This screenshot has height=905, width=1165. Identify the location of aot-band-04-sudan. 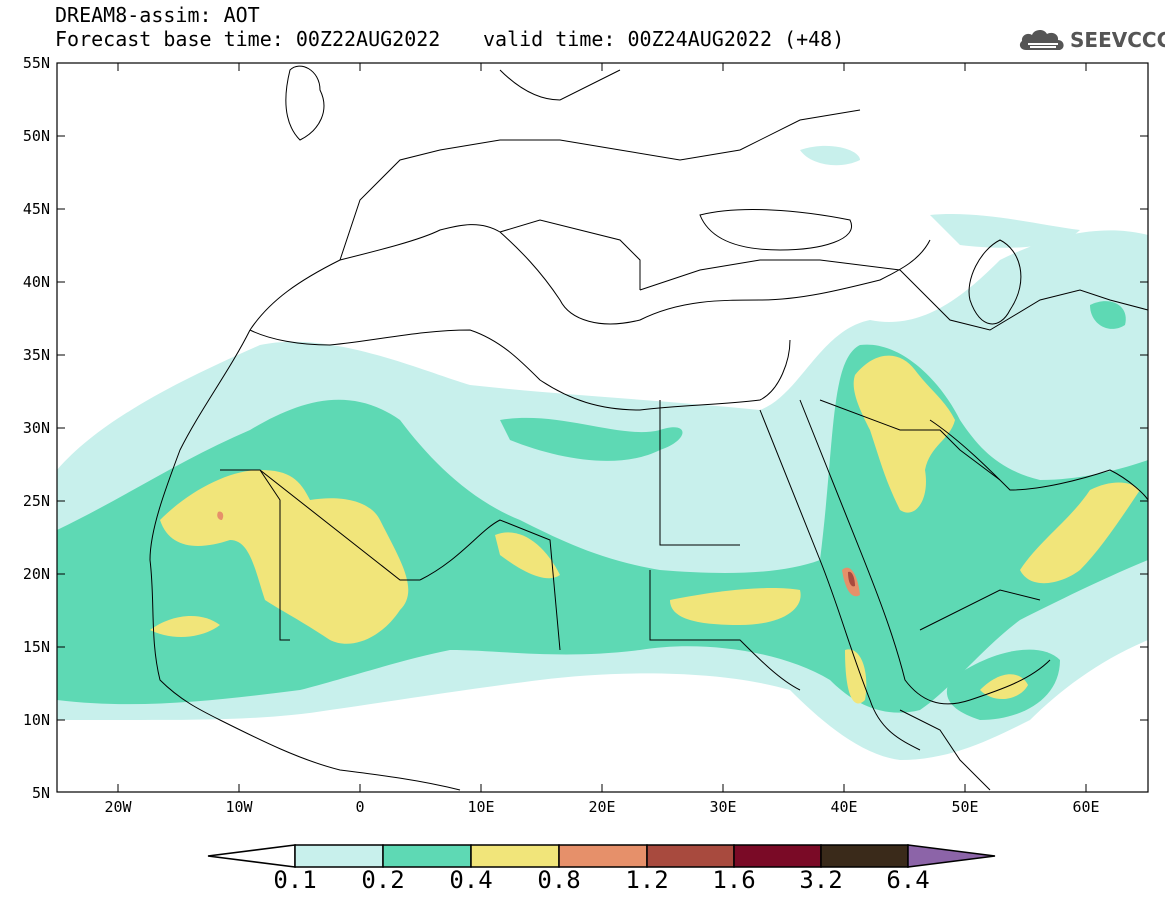
(735, 606).